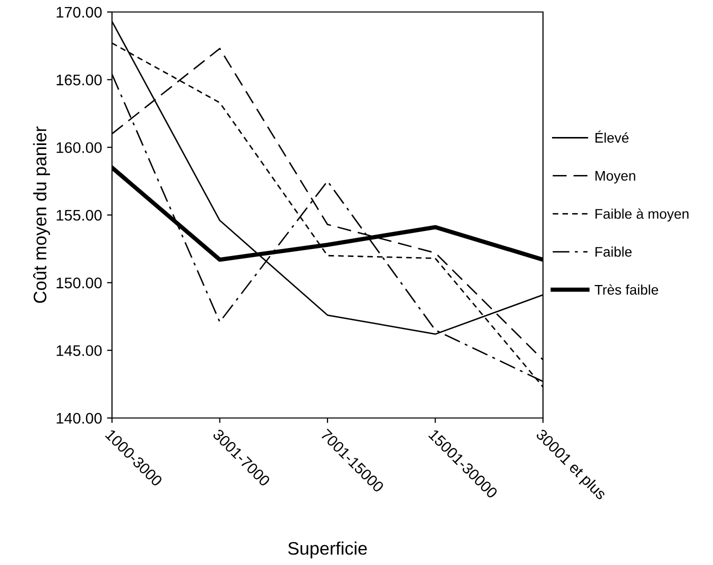 This screenshot has width=713, height=565. I want to click on legend-label: Faible, so click(614, 251).